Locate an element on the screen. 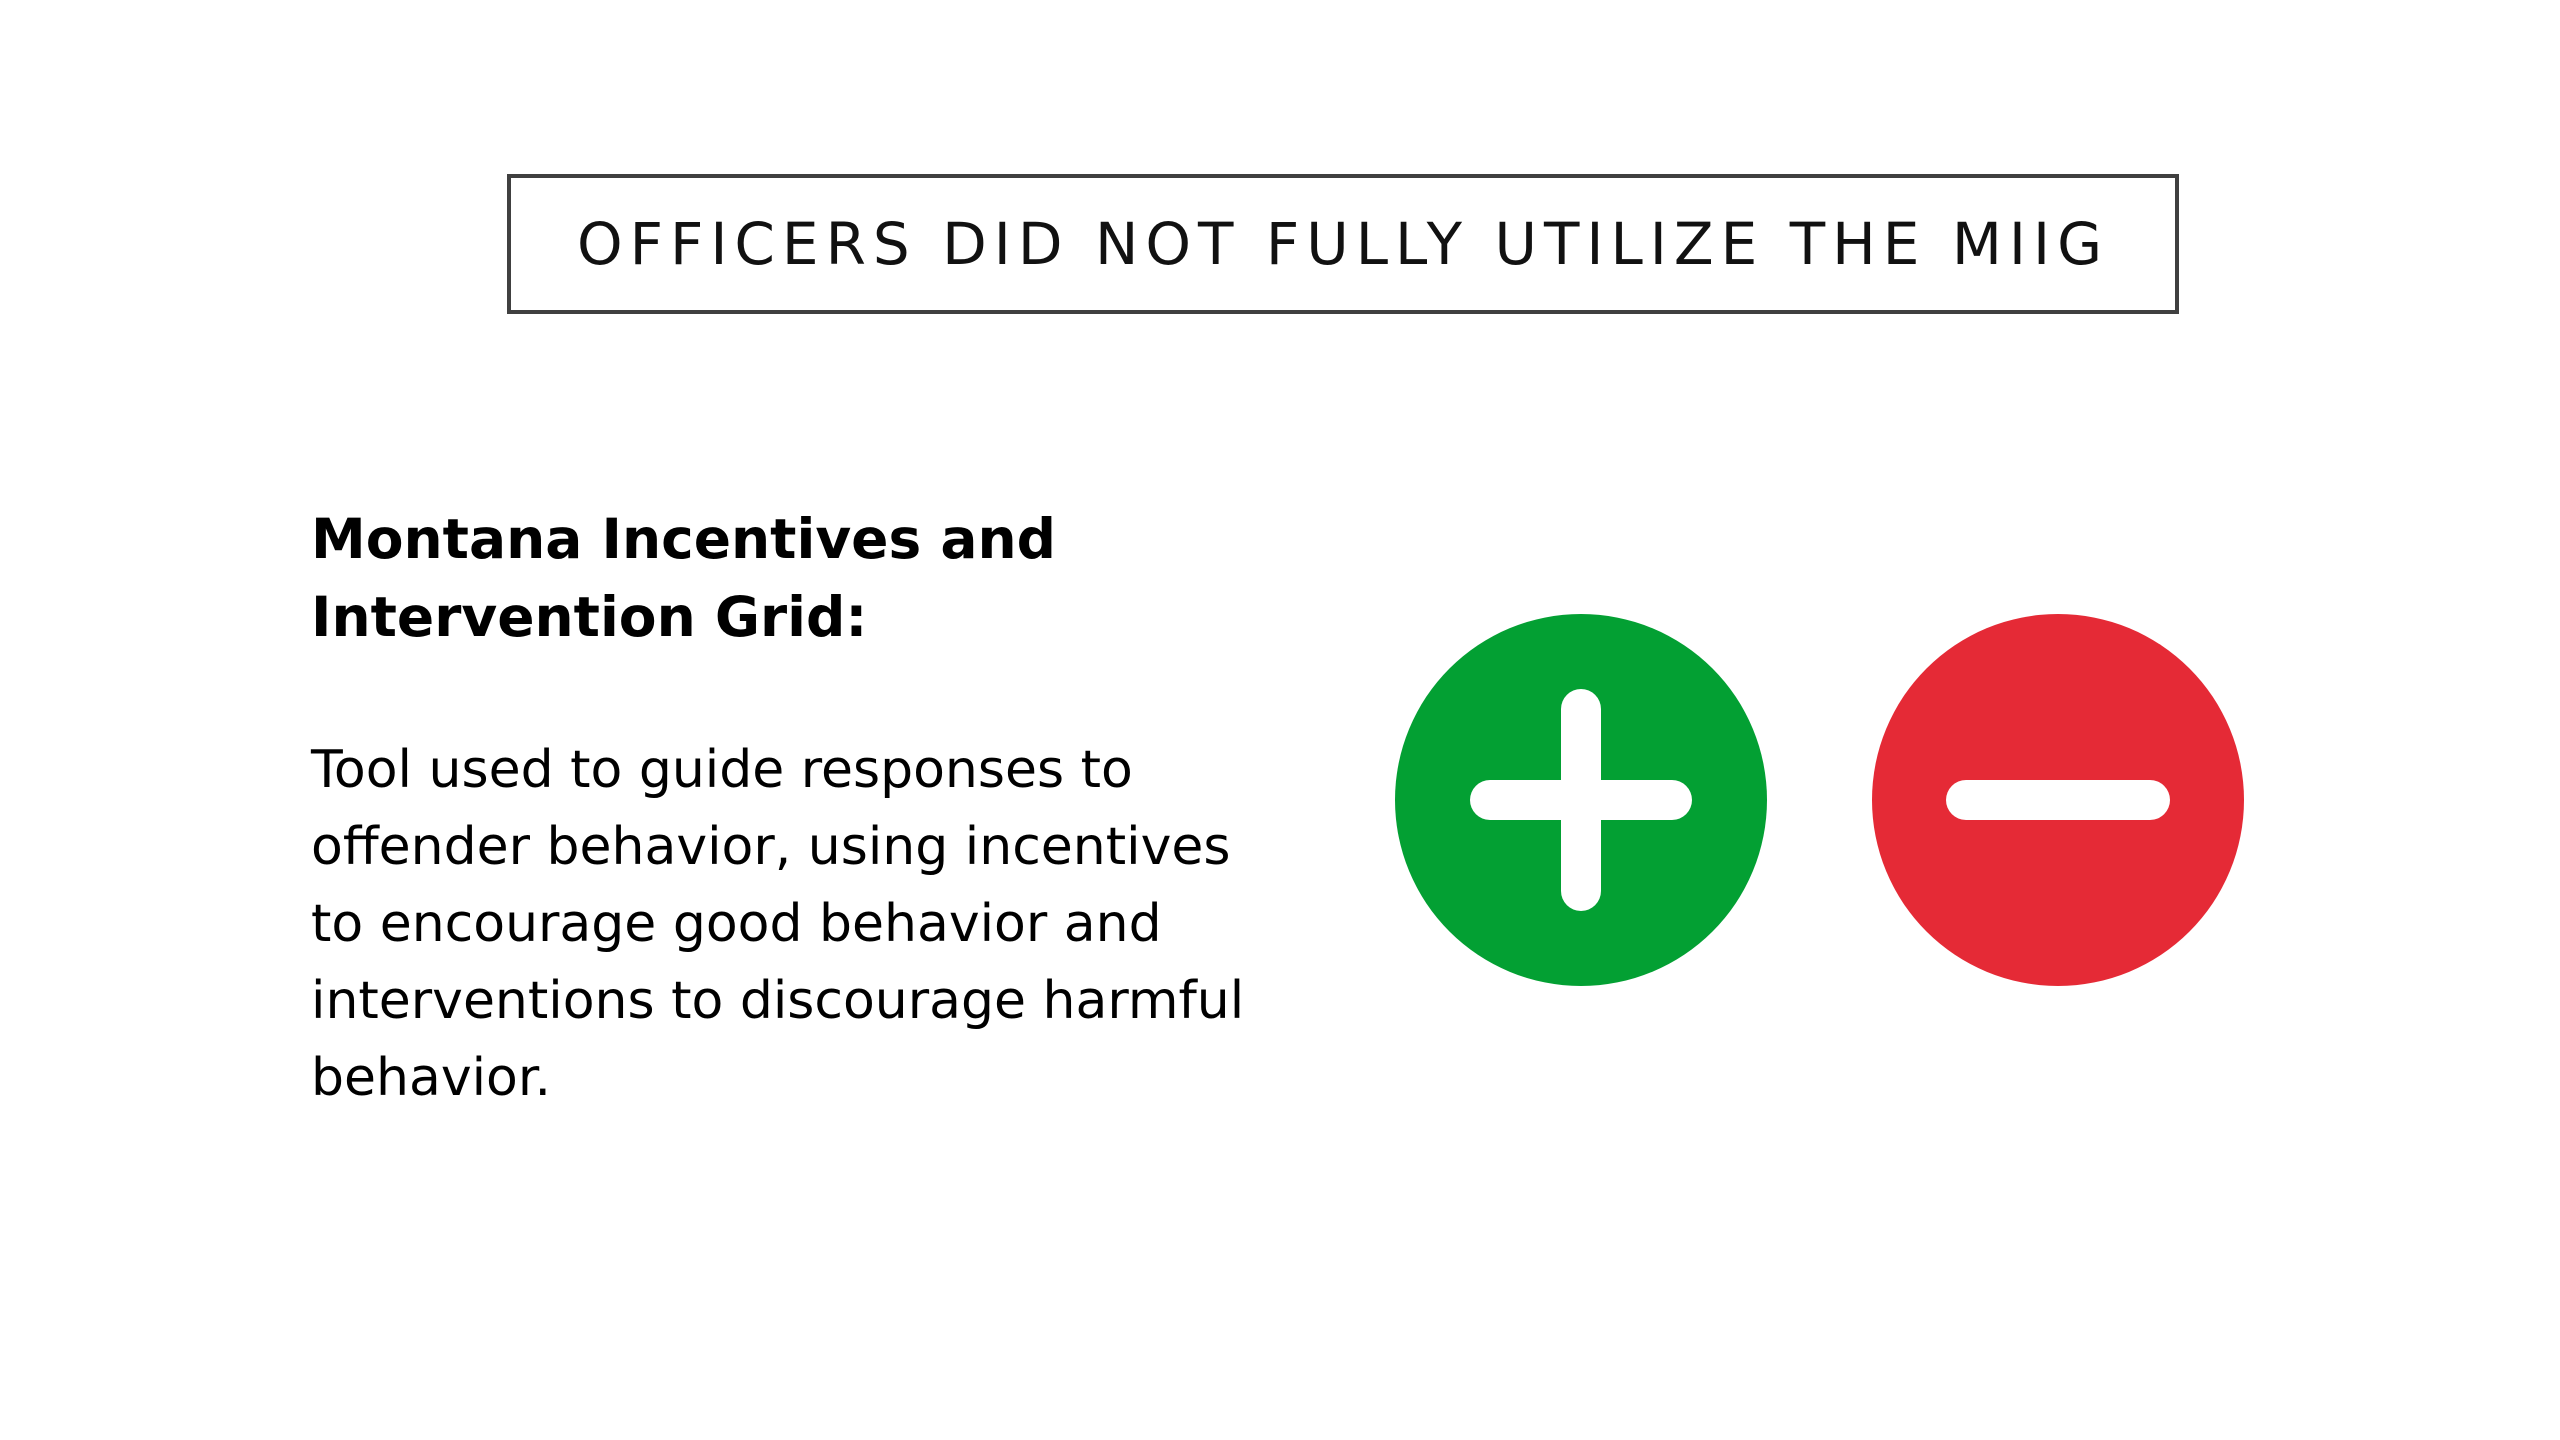 The image size is (2560, 1440). plus-icon-vertical-bar is located at coordinates (1581, 800).